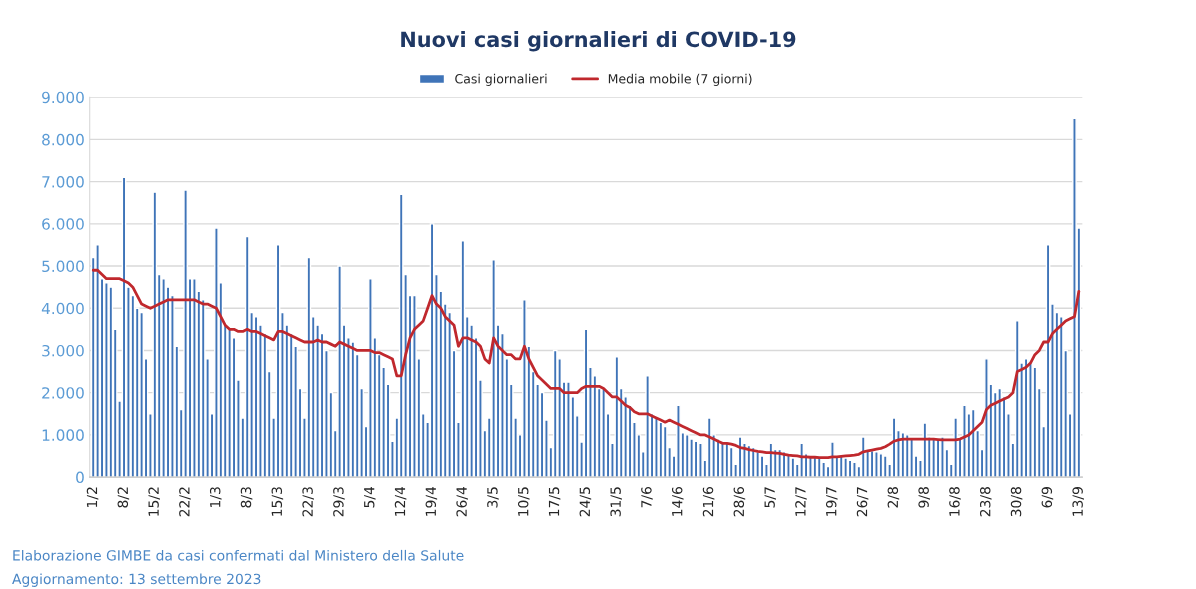 This screenshot has height=589, width=1196. I want to click on x-tick-label: 28/6, so click(739, 501).